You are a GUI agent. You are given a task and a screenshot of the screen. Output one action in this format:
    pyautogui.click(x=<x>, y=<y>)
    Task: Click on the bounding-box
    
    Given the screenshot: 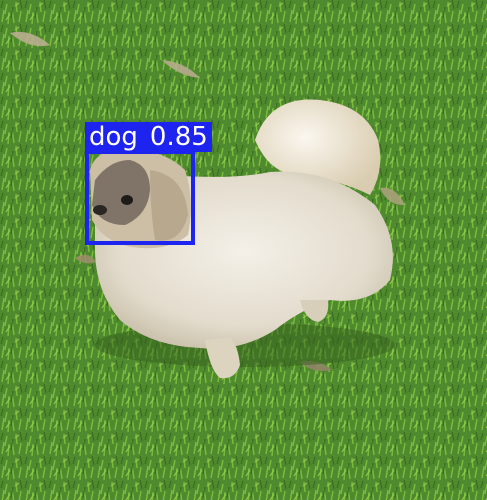 What is the action you would take?
    pyautogui.click(x=140, y=197)
    